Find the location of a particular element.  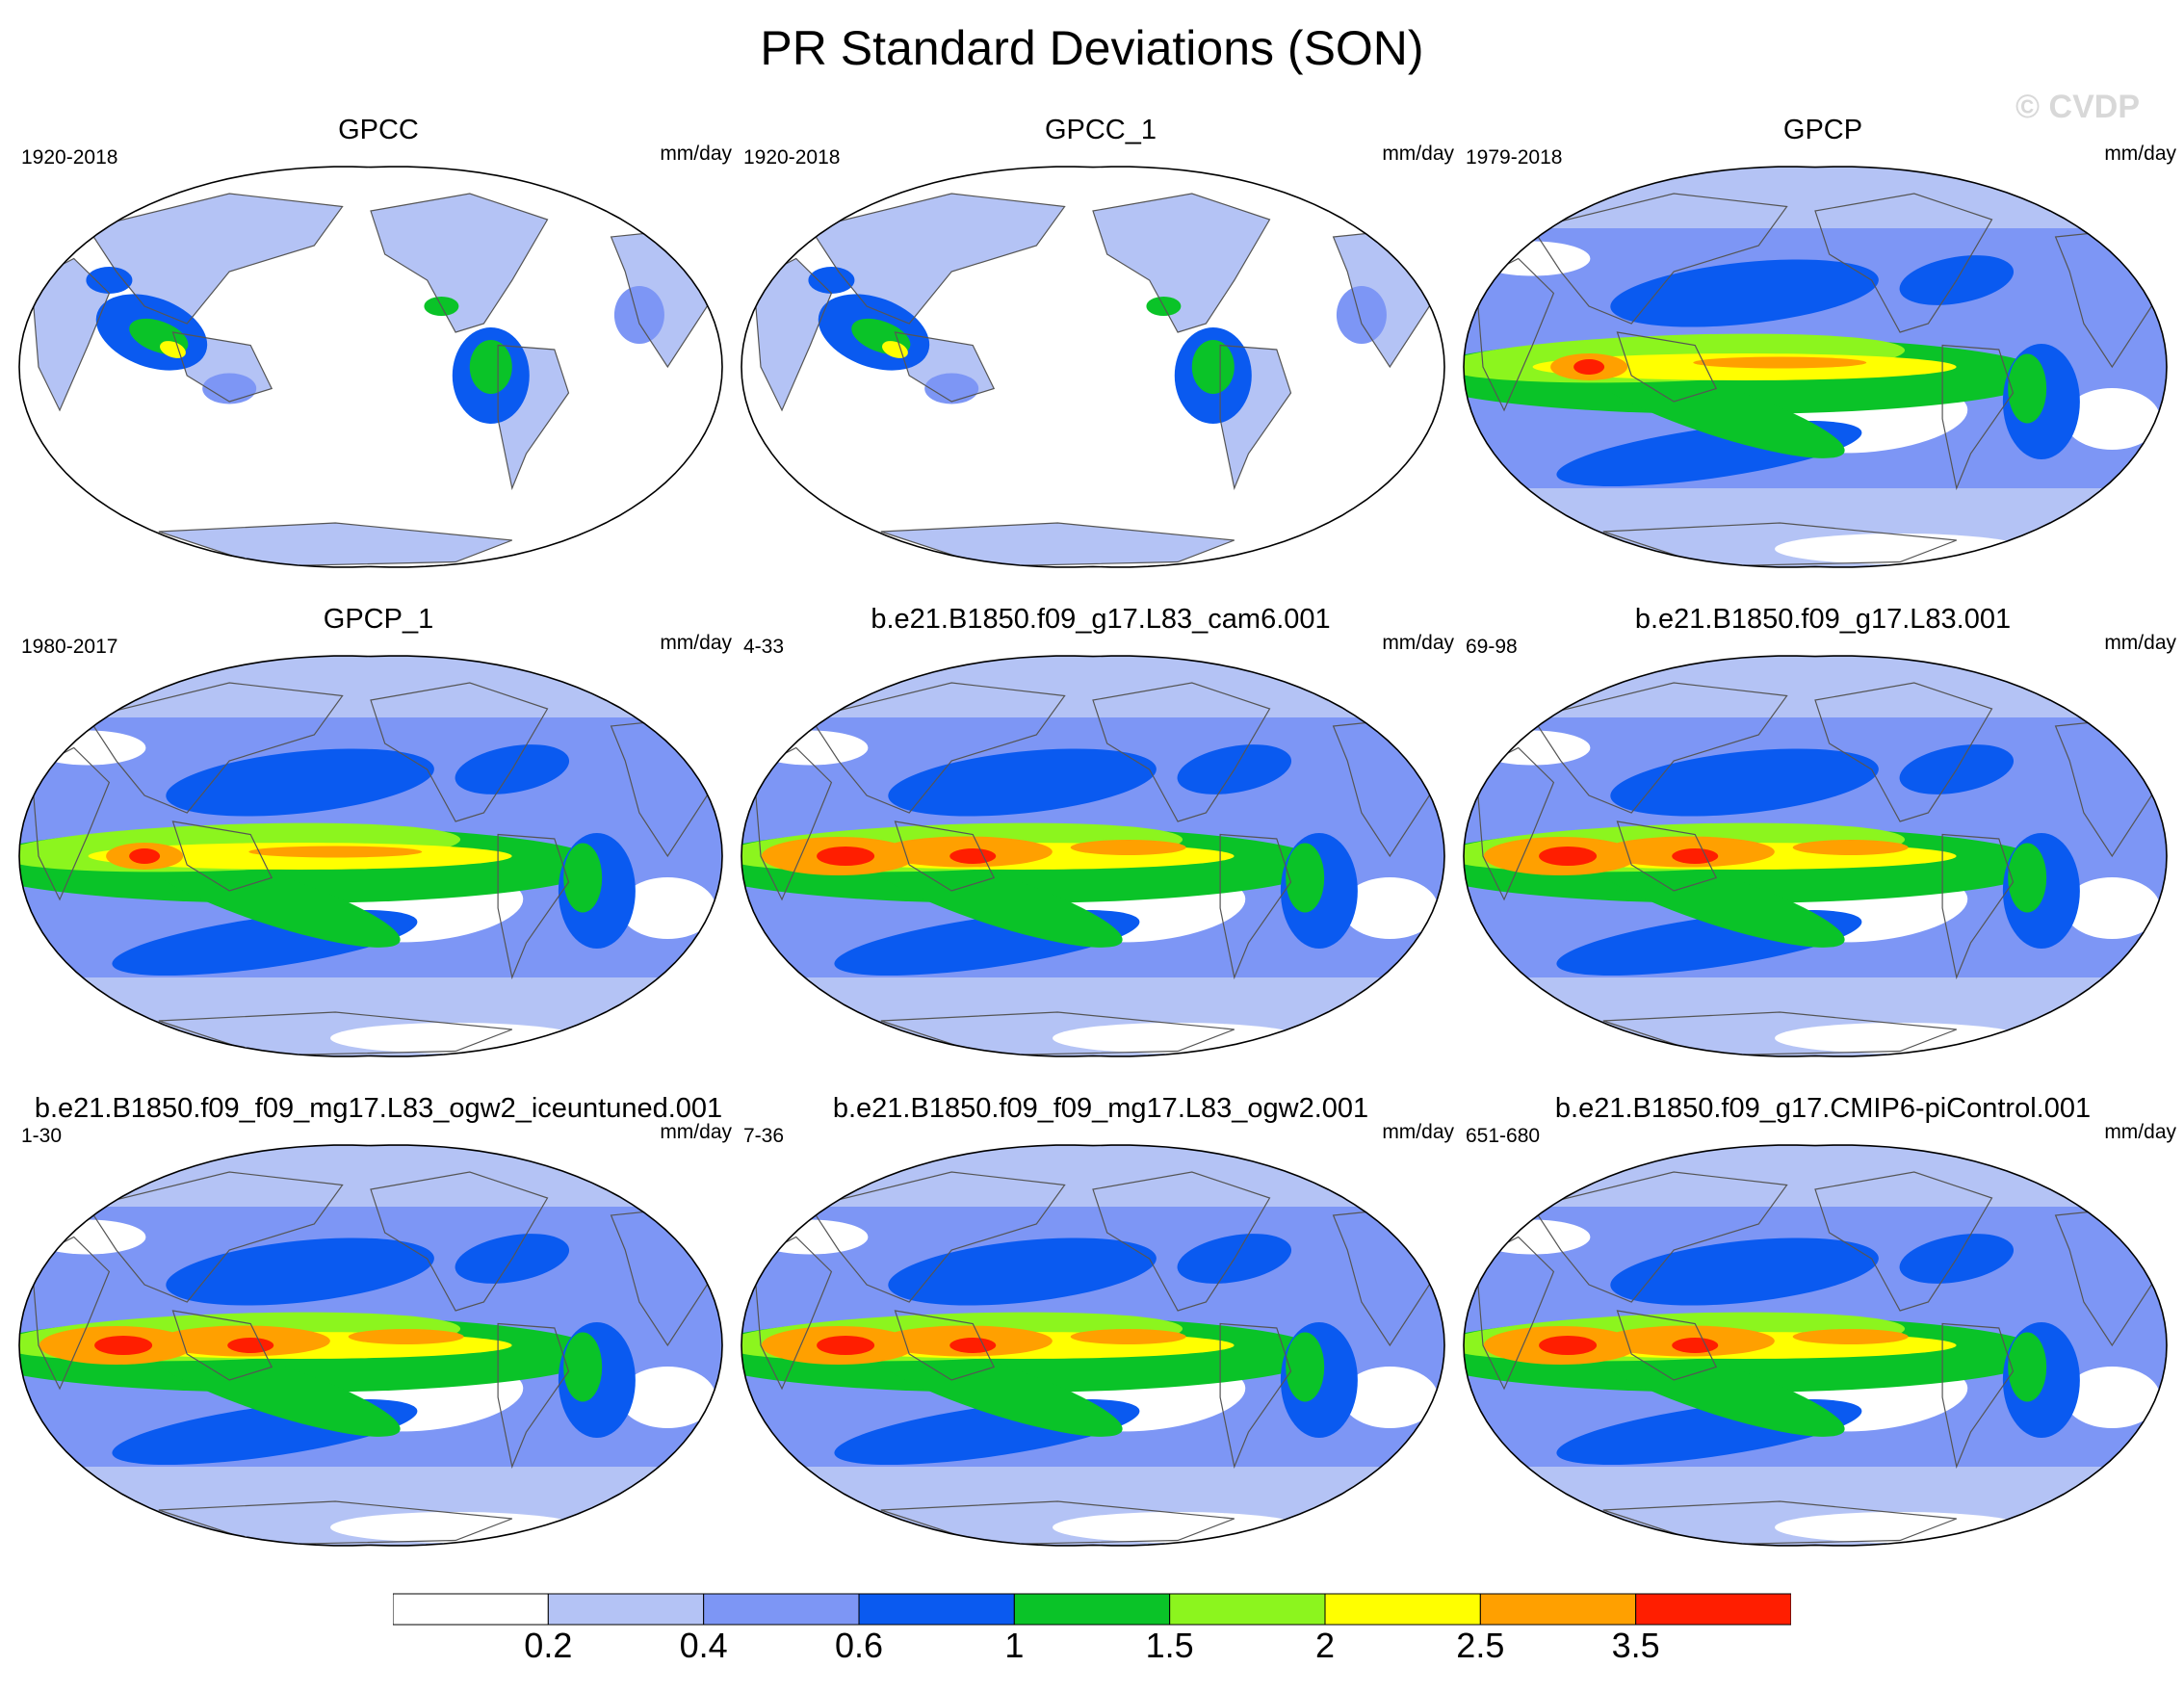

panel-title: GPCP_1 is located at coordinates (378, 619).